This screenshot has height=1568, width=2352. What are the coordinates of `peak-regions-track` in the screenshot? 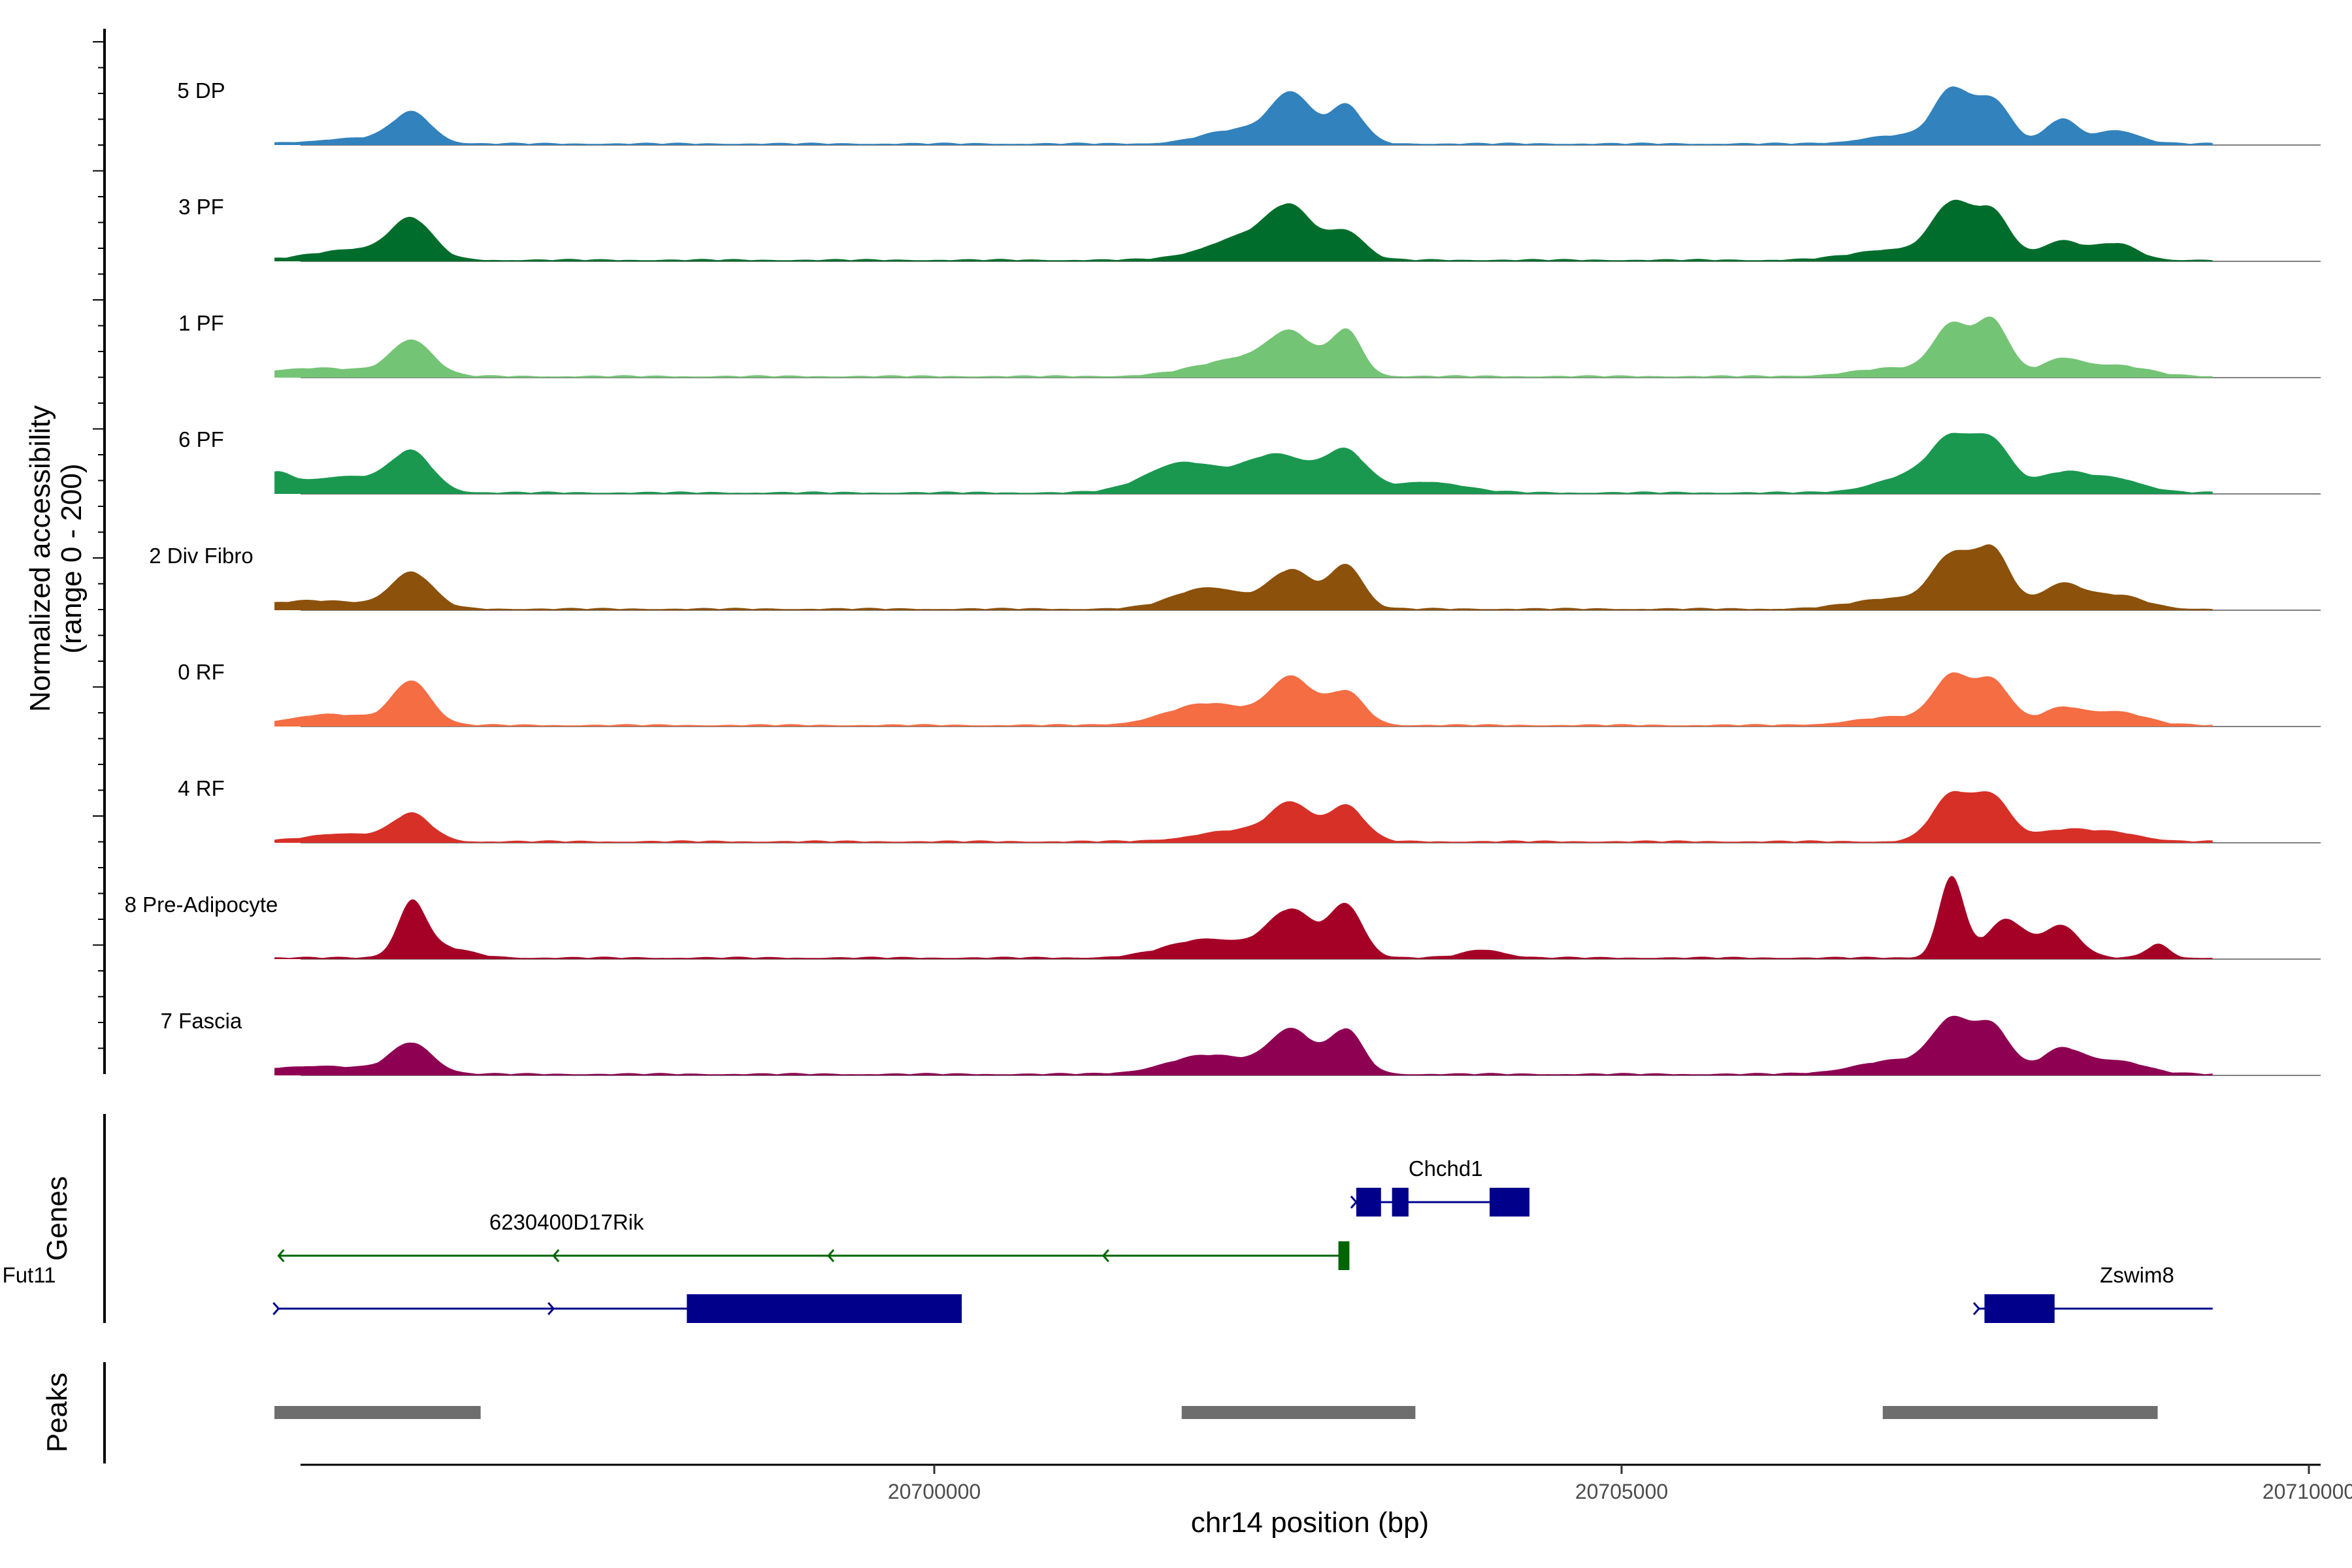 It's located at (1216, 1412).